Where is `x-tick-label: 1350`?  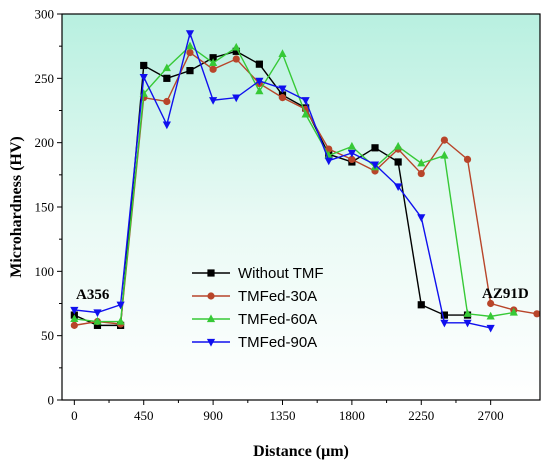
x-tick-label: 1350 is located at coordinates (282, 415).